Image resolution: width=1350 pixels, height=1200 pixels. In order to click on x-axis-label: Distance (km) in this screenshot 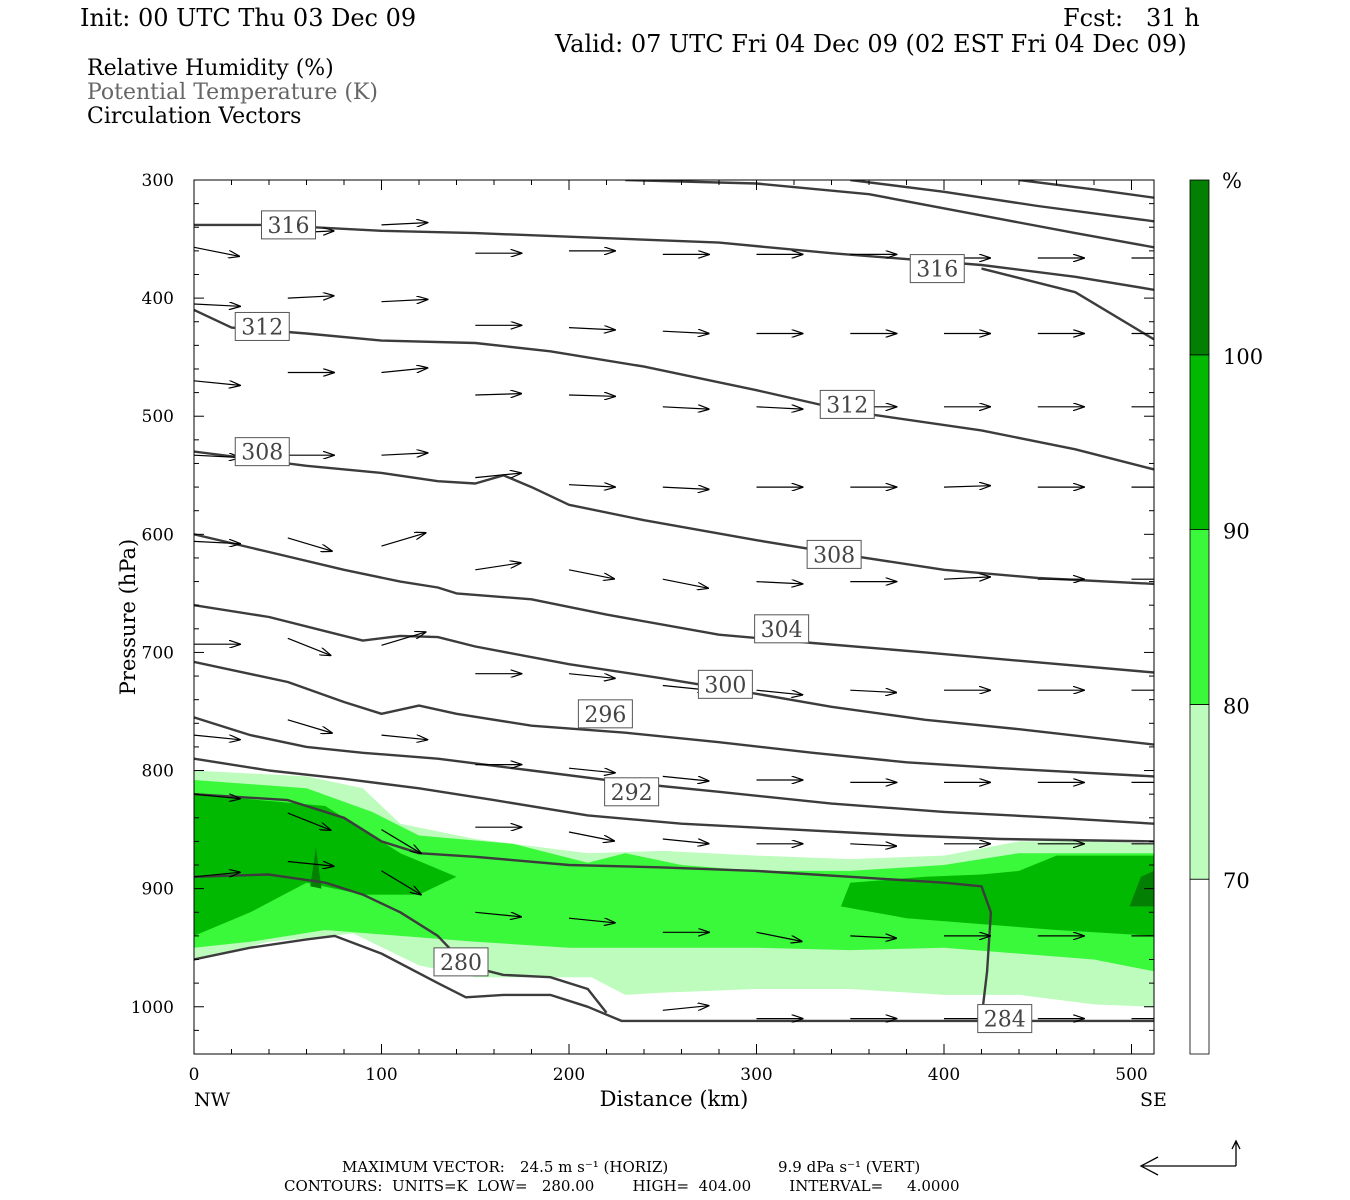, I will do `click(674, 1099)`.